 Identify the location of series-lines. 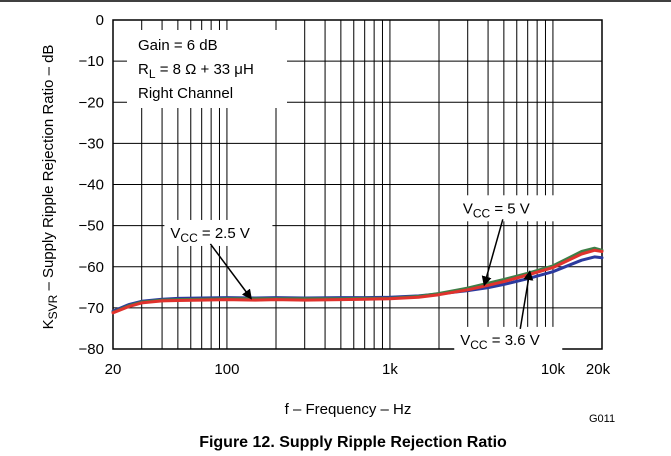
(357, 280).